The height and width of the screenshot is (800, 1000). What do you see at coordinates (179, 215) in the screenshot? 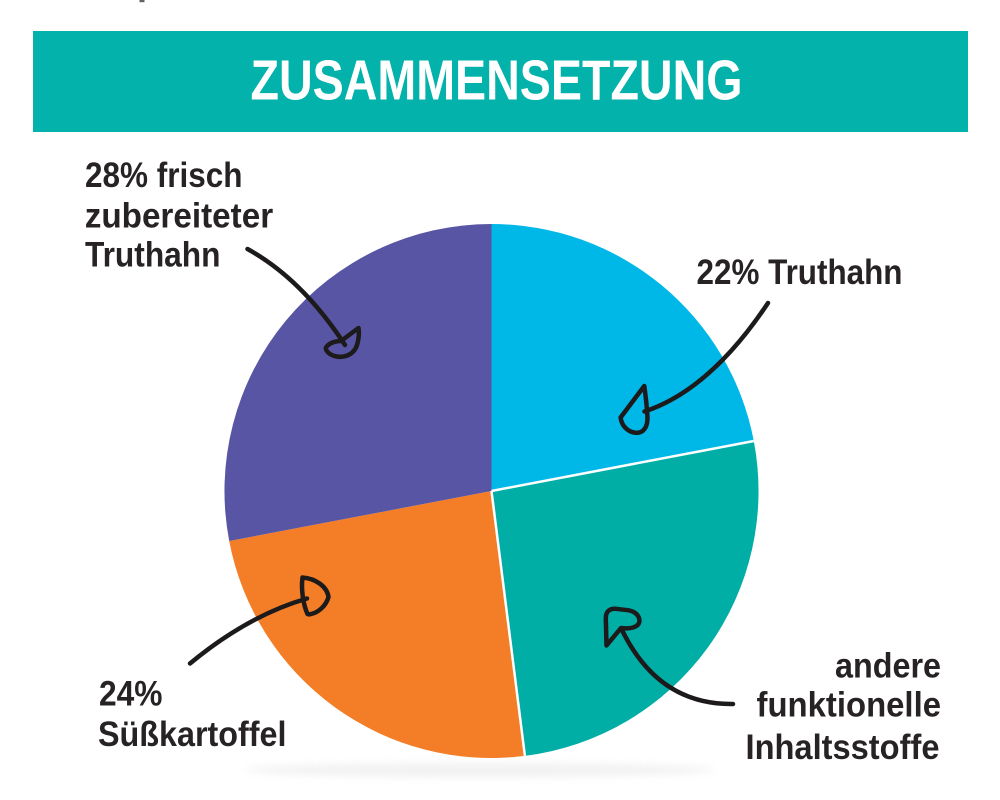
I see `svg-text: zubereiteter` at bounding box center [179, 215].